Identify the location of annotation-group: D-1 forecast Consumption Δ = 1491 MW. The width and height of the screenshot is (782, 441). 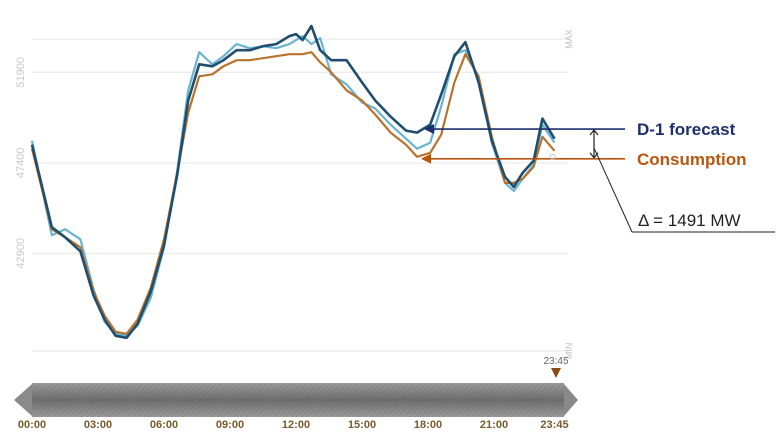
(598, 176).